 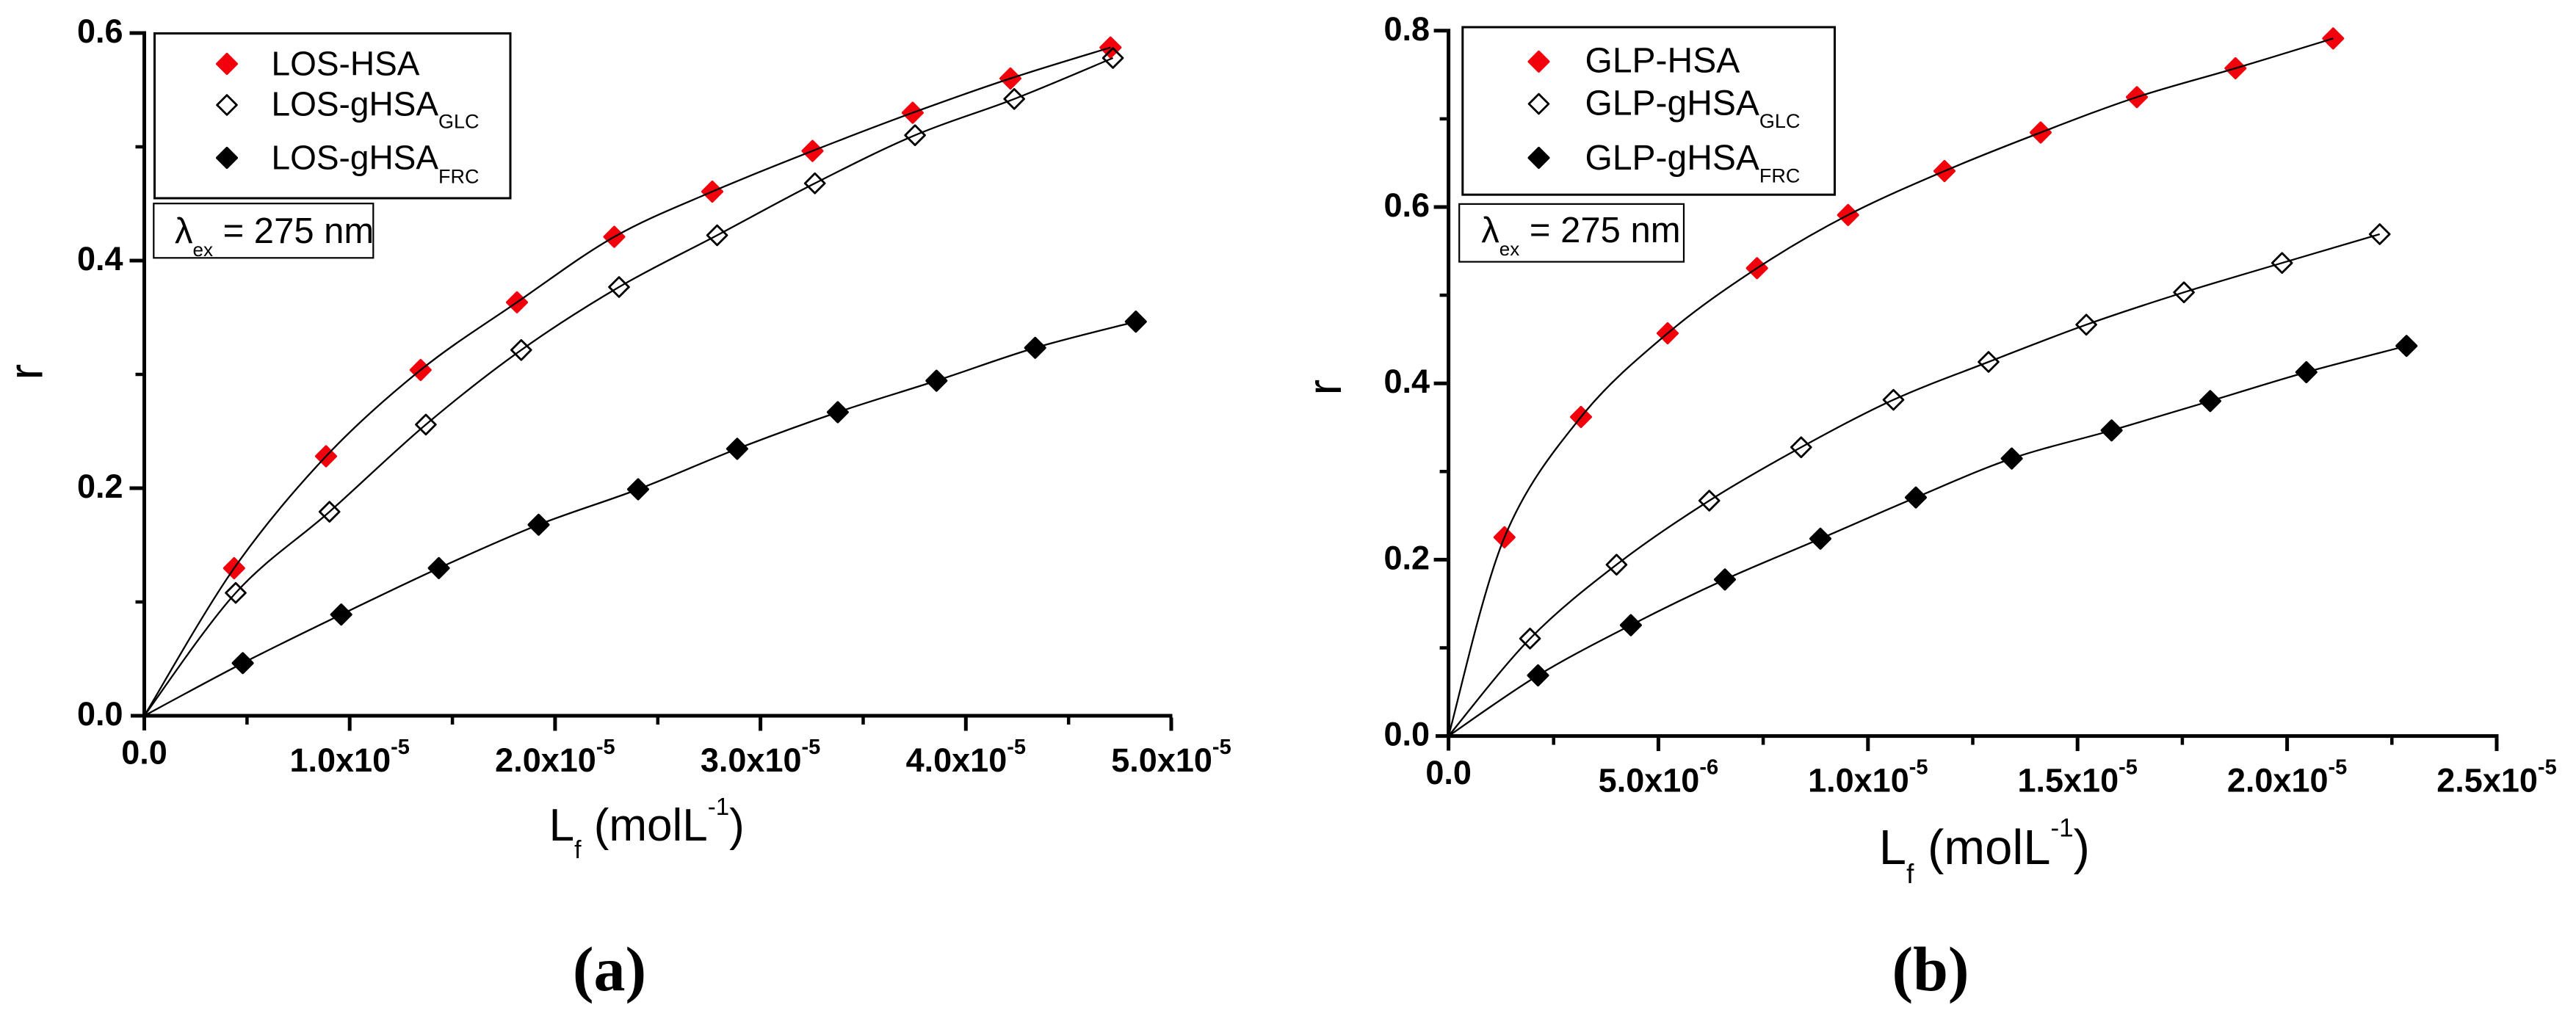 I want to click on svg-text: 5.0x10⁻⁵, so click(x=1171, y=757).